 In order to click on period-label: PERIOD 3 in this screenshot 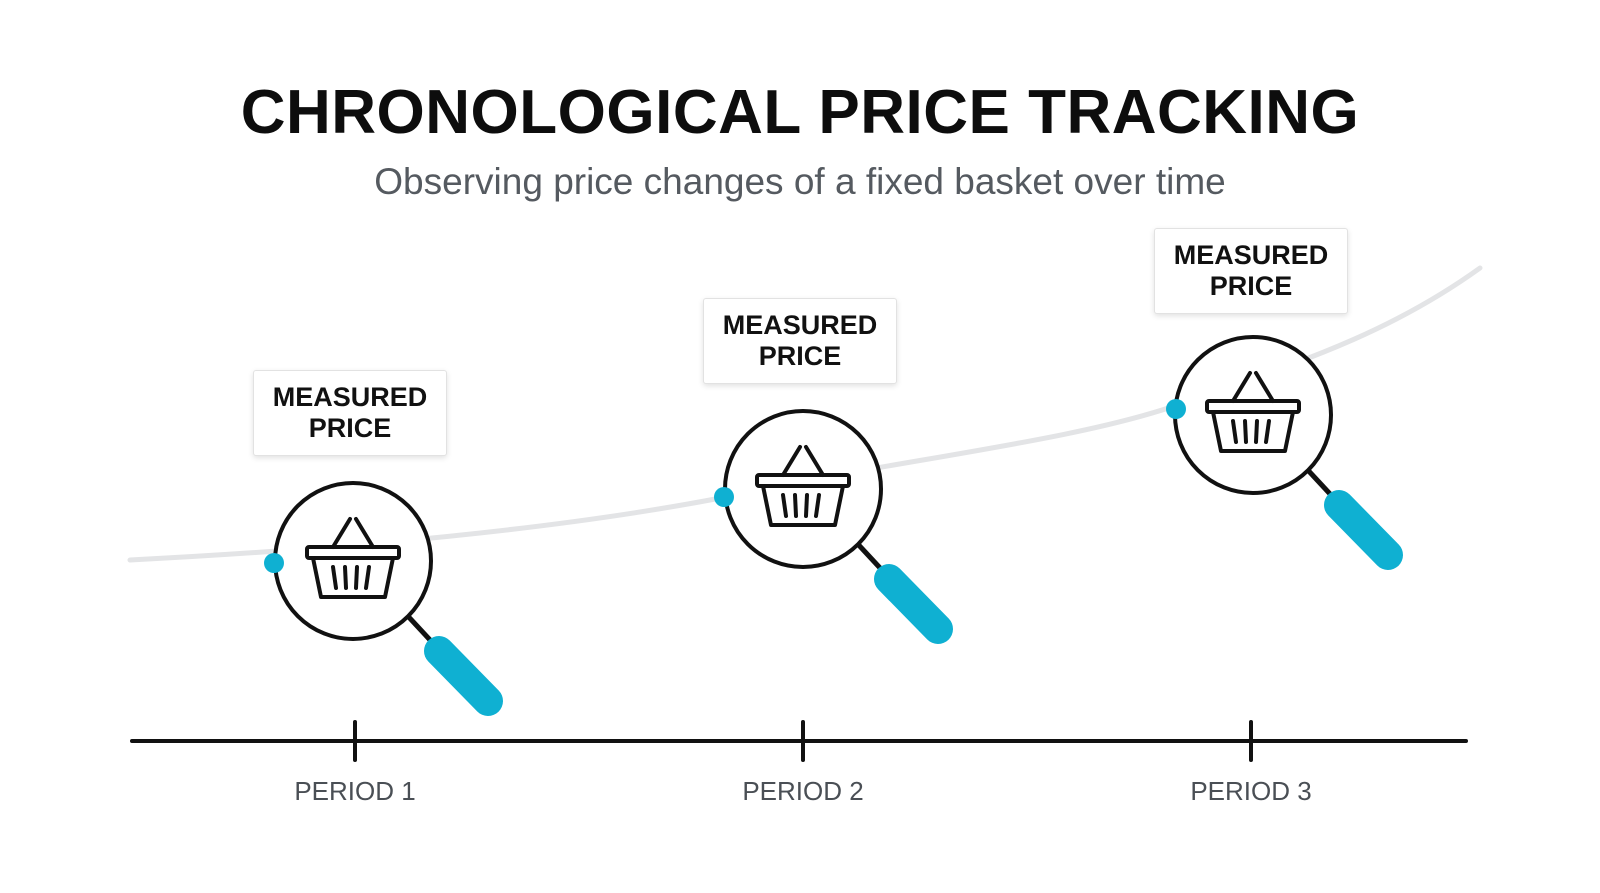, I will do `click(1251, 791)`.